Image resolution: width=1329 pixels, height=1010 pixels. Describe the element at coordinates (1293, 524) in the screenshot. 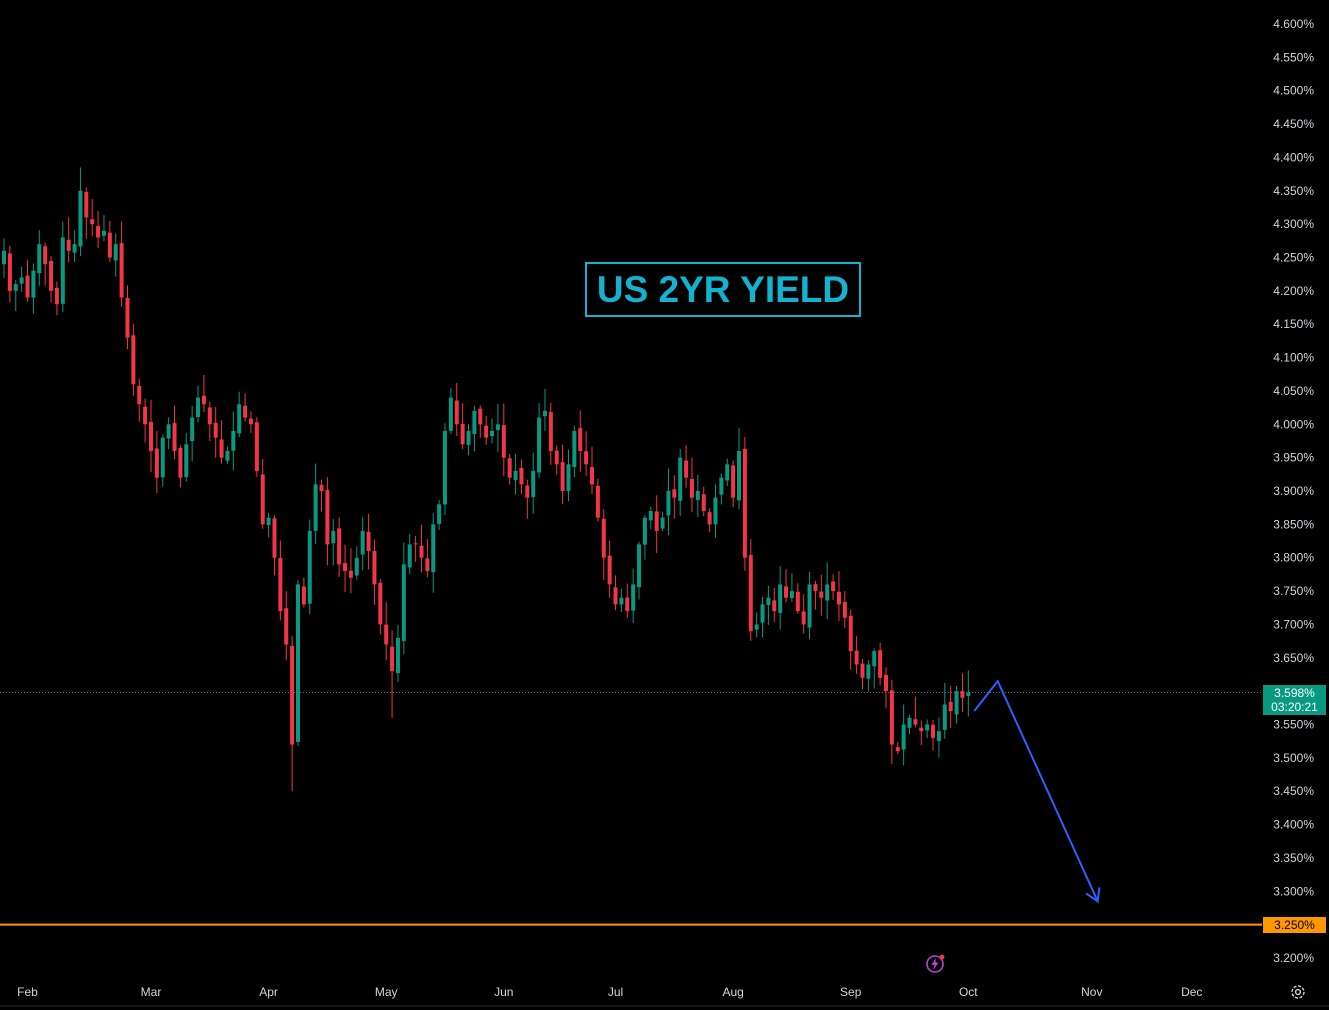

I see `price-tick-label: 3.850%` at that location.